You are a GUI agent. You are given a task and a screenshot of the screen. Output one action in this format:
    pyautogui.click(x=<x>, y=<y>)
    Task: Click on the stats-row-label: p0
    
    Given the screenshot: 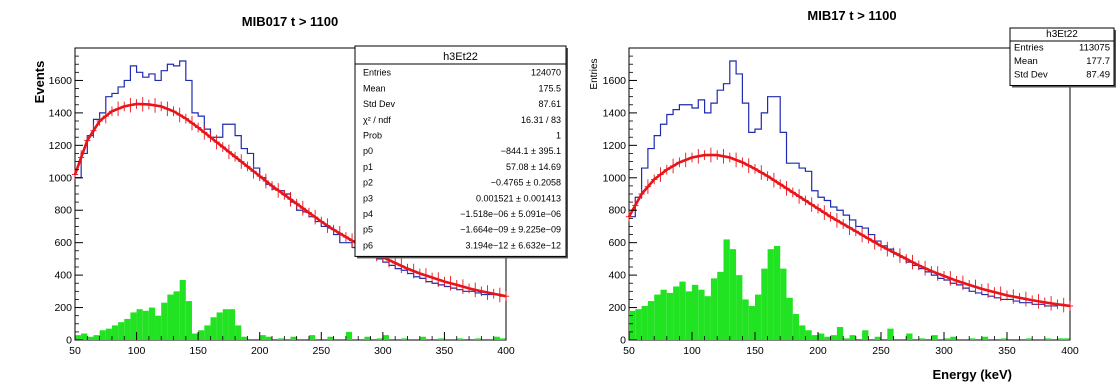 What is the action you would take?
    pyautogui.click(x=368, y=151)
    